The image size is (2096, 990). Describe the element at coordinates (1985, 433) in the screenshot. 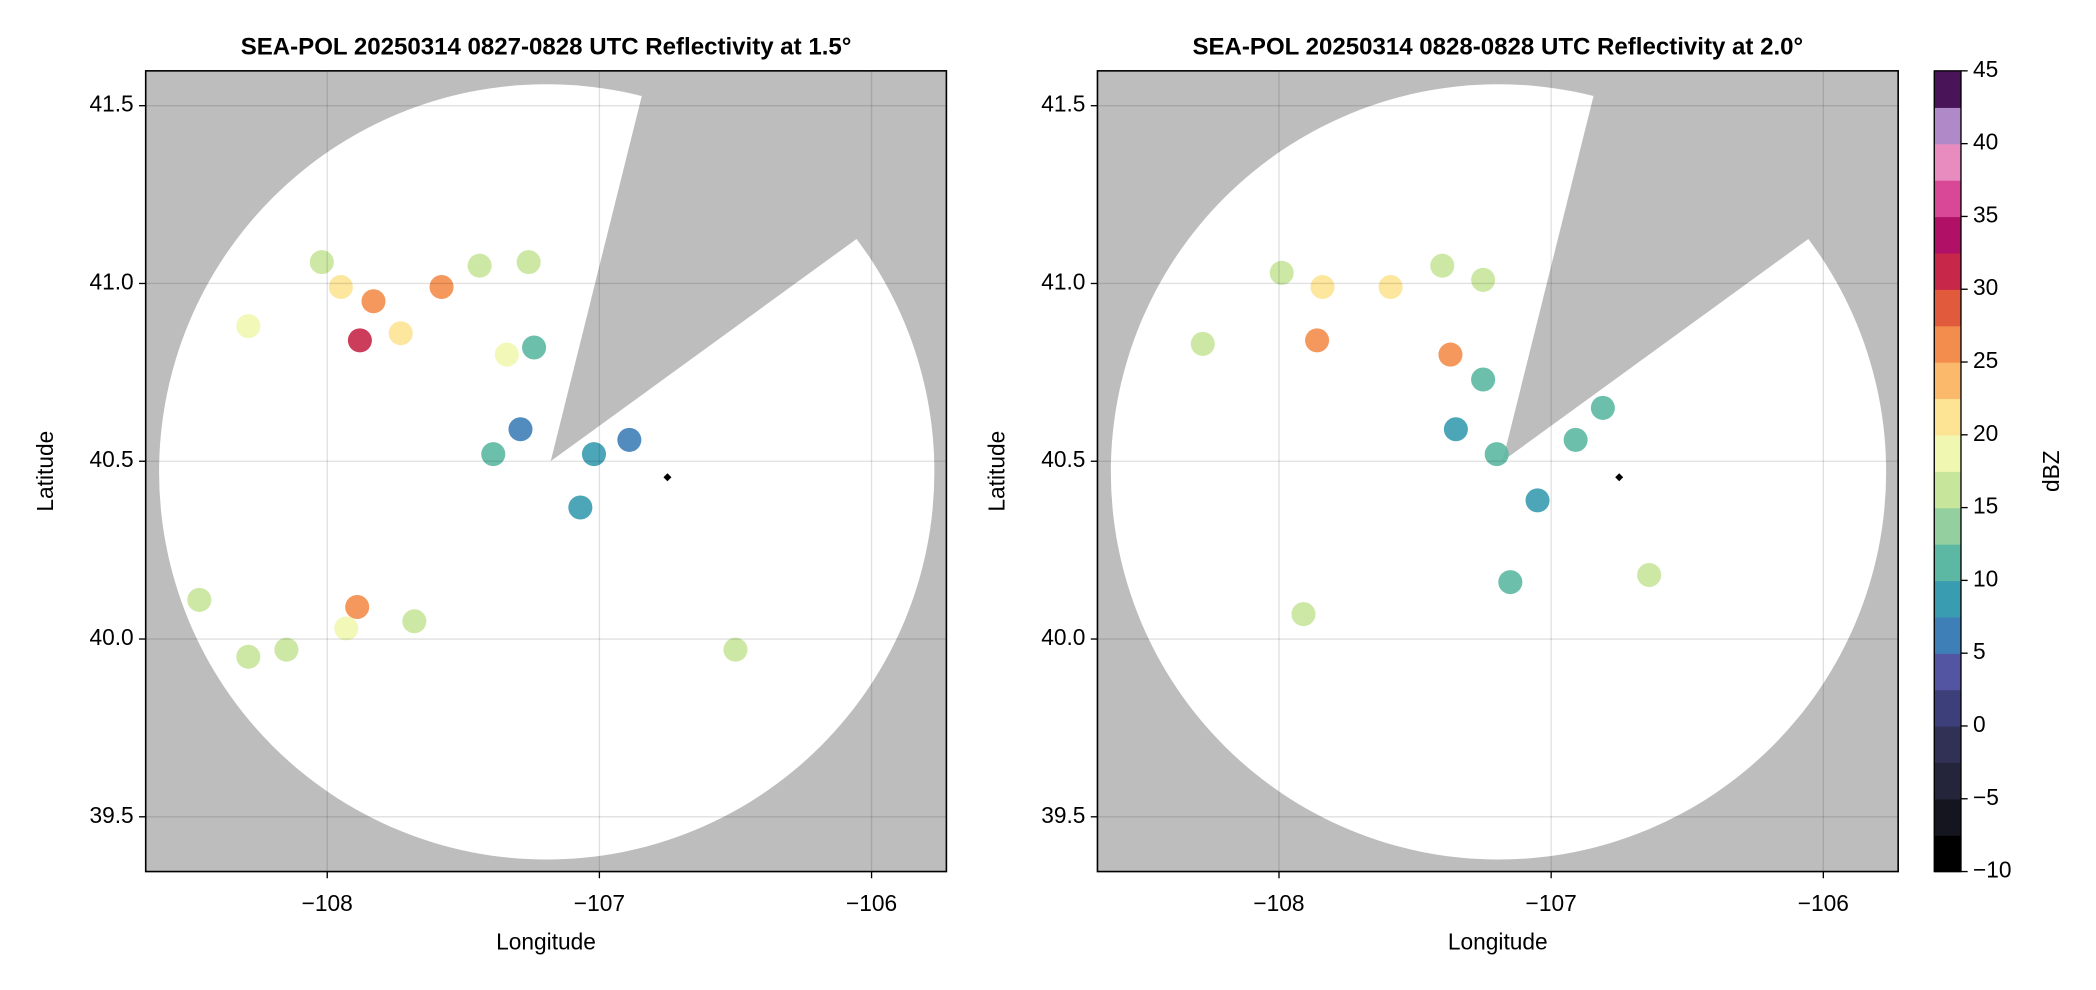

I see `colorbar-tick-label: 20` at that location.